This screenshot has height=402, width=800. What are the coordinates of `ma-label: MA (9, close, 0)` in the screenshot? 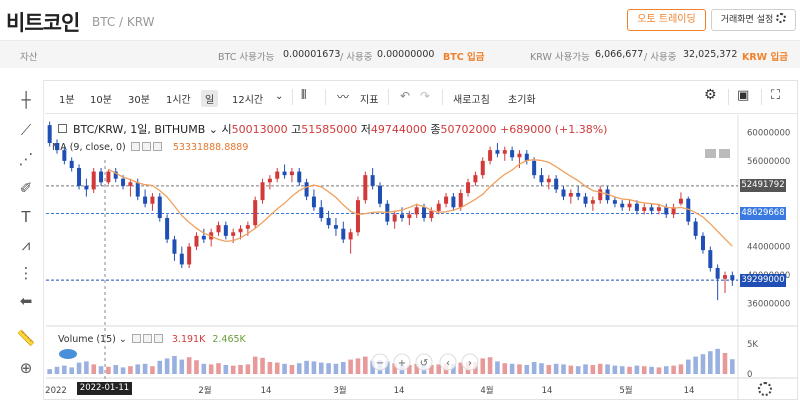 It's located at (89, 147).